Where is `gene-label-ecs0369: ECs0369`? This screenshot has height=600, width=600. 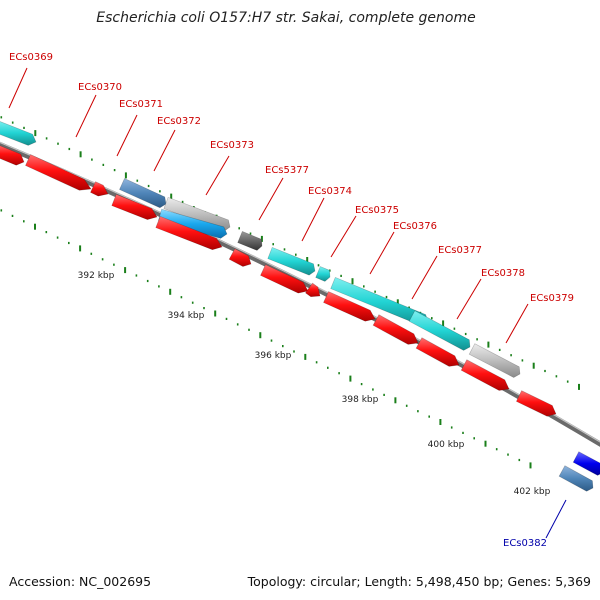
gene-label-ecs0369: ECs0369 is located at coordinates (31, 57).